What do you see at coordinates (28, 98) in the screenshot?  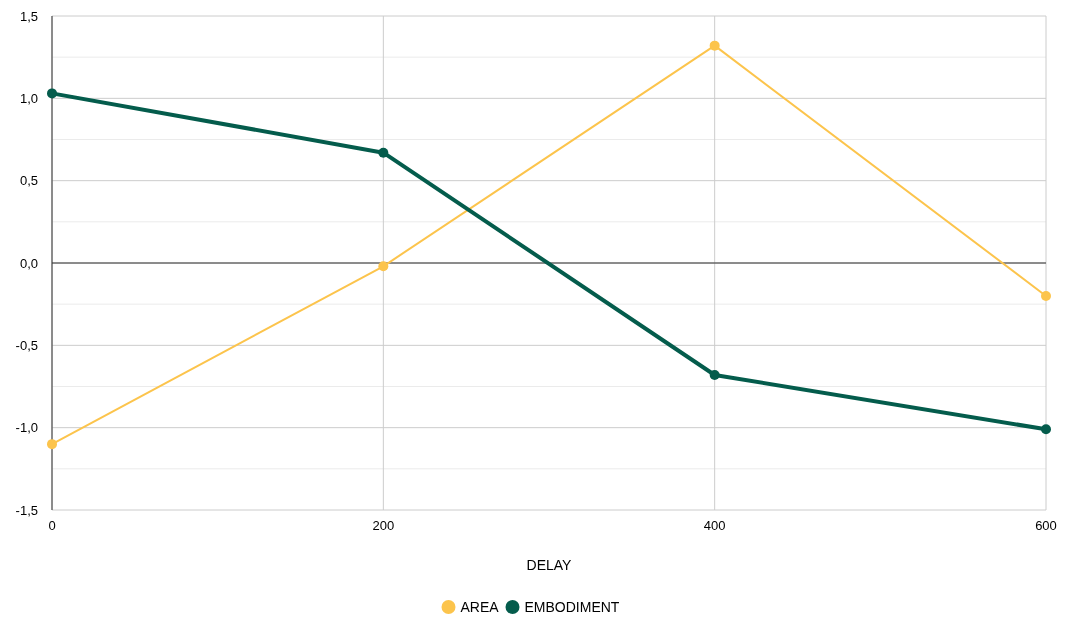 I see `y-tick-label: 1,0` at bounding box center [28, 98].